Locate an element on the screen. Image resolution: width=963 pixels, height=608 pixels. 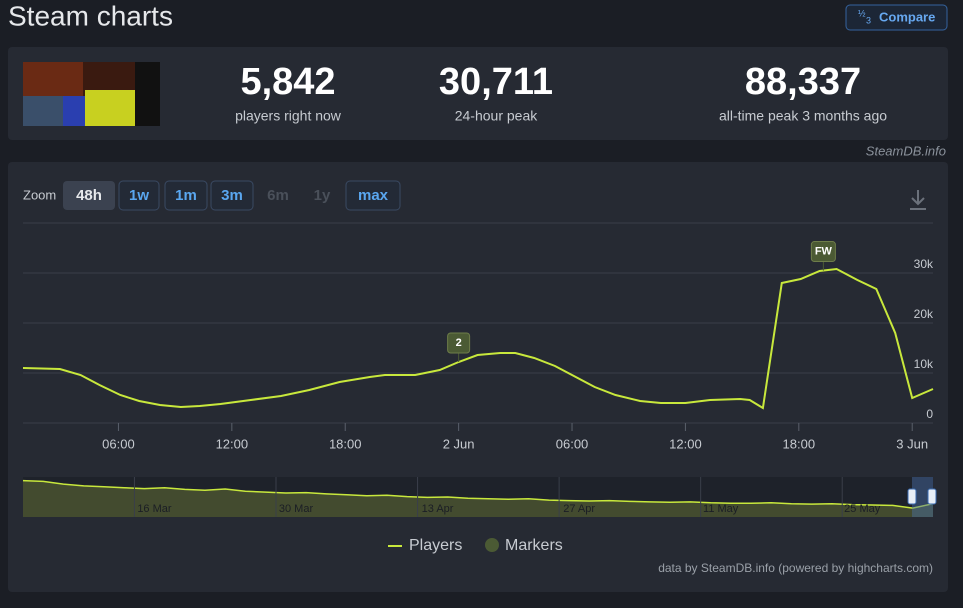
zoom-button: 1m is located at coordinates (186, 195).